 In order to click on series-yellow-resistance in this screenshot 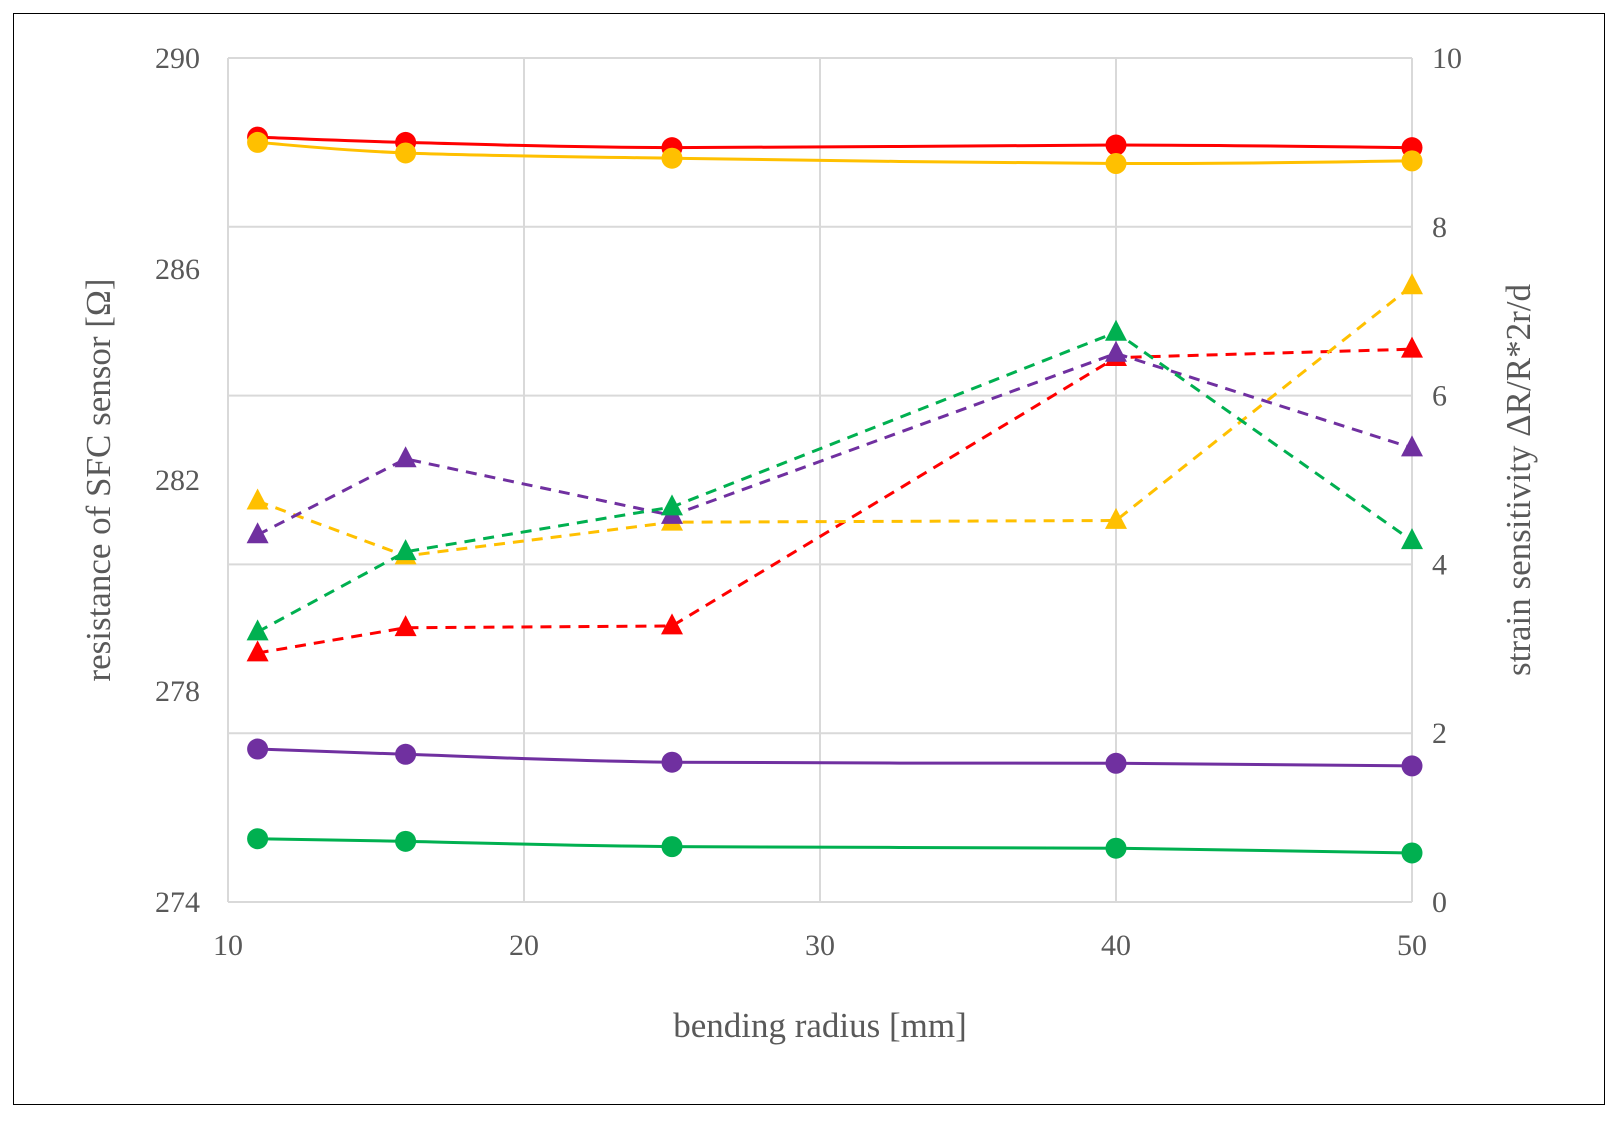, I will do `click(835, 152)`.